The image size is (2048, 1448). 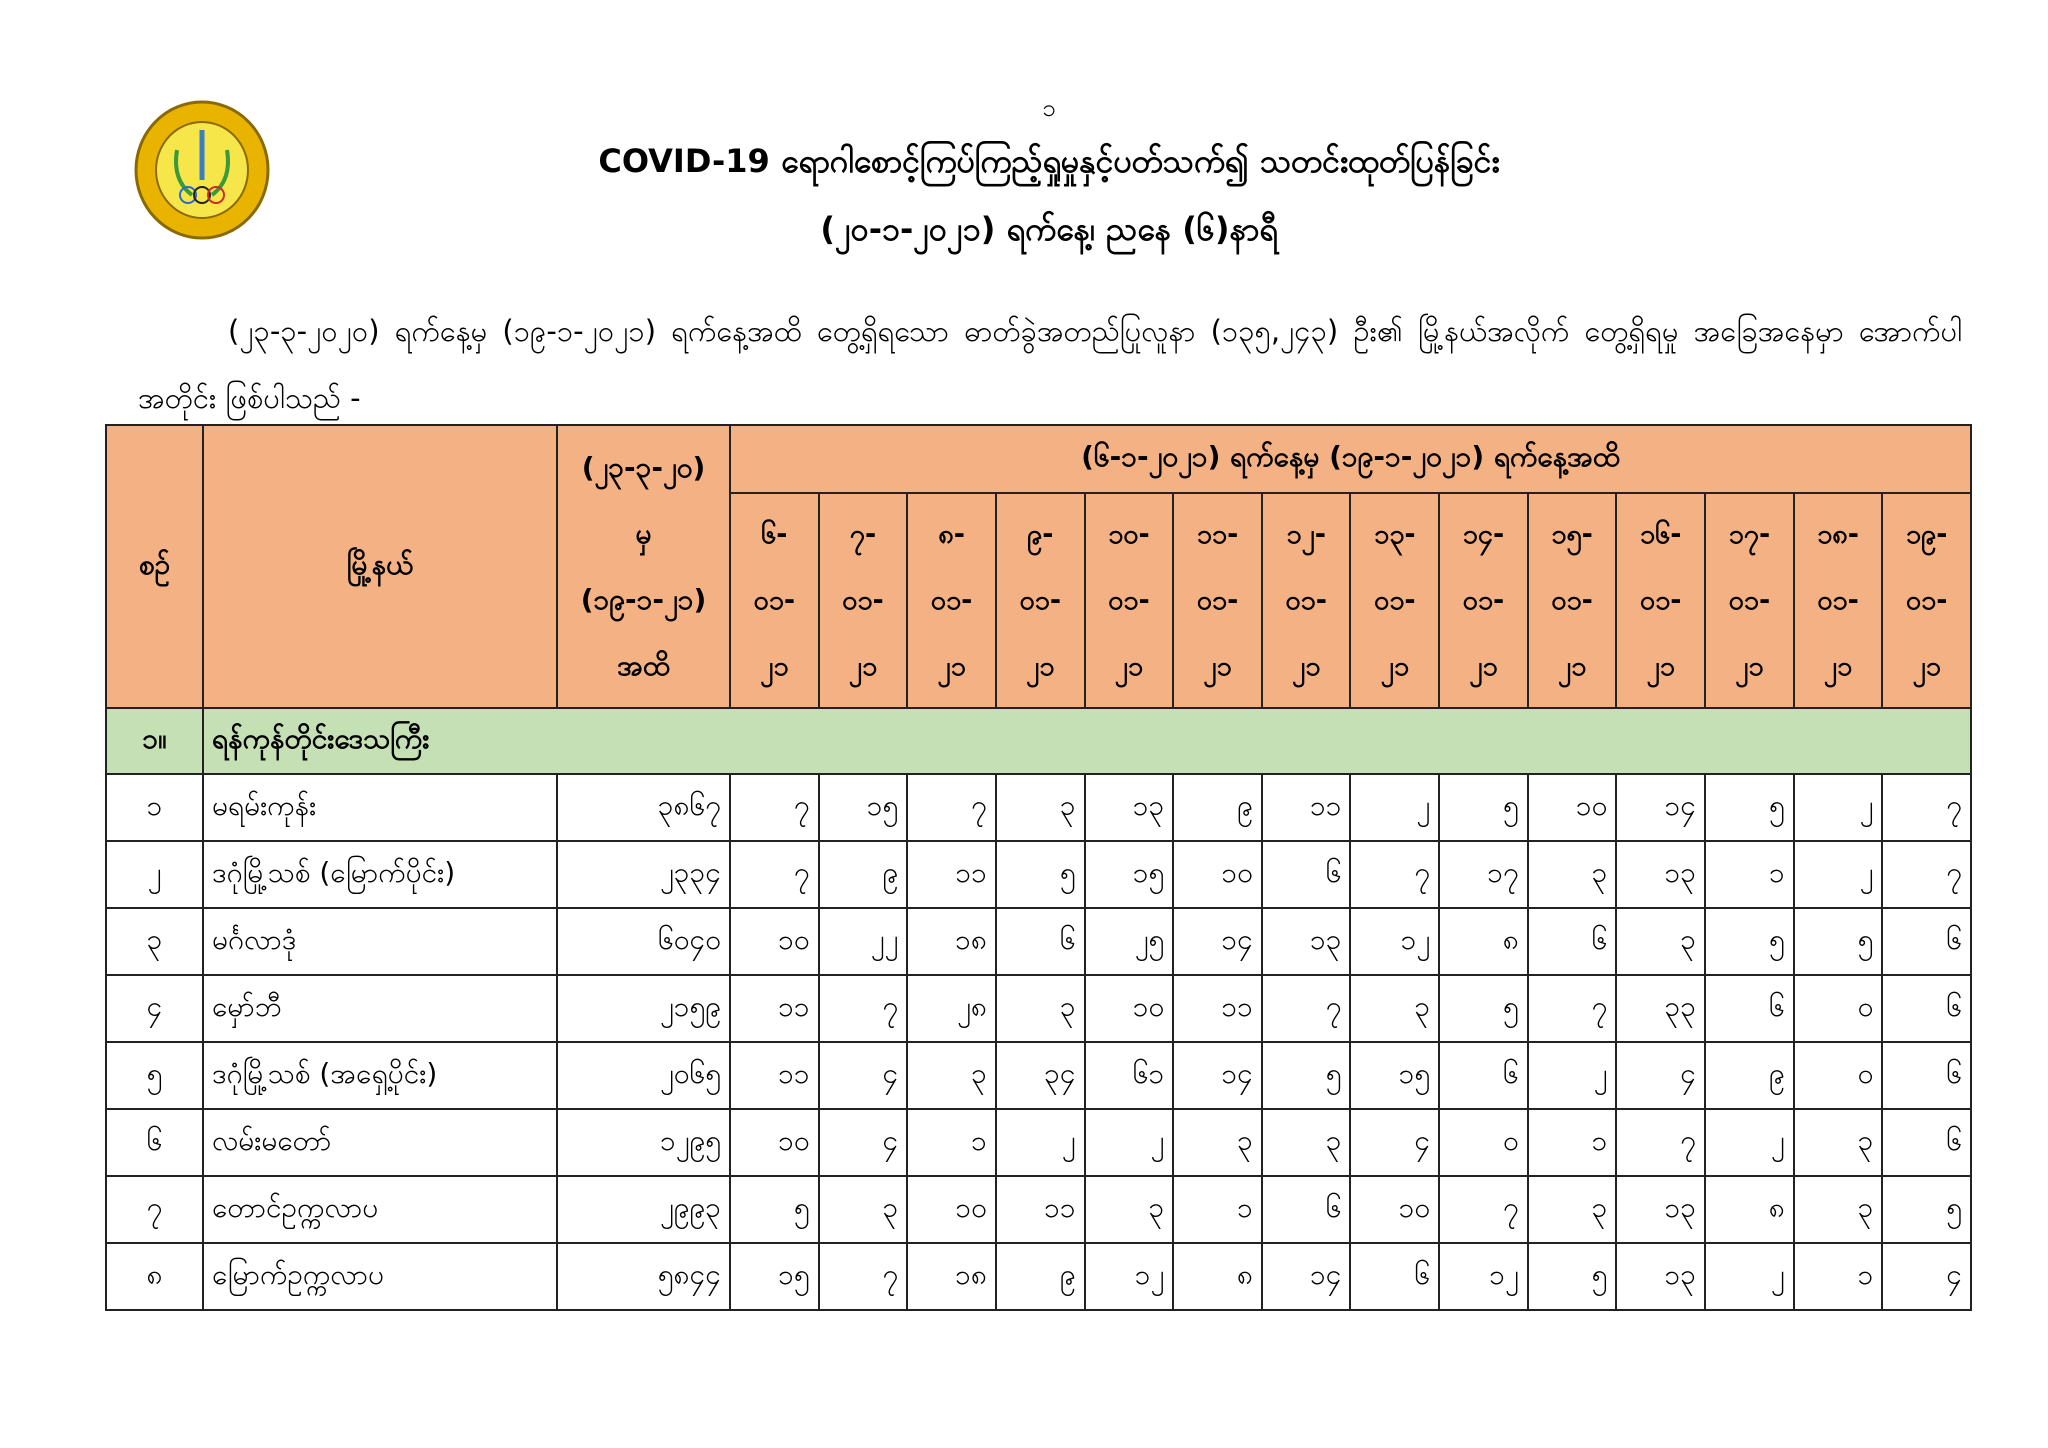 What do you see at coordinates (1038, 807) in the screenshot?
I see `table-row: ၁မရမ်းကုန်း ၃၈၆၇၇၁၅၇၃၁၃၉၁၁၂၅၁၀ ၁၄၅၂၇` at bounding box center [1038, 807].